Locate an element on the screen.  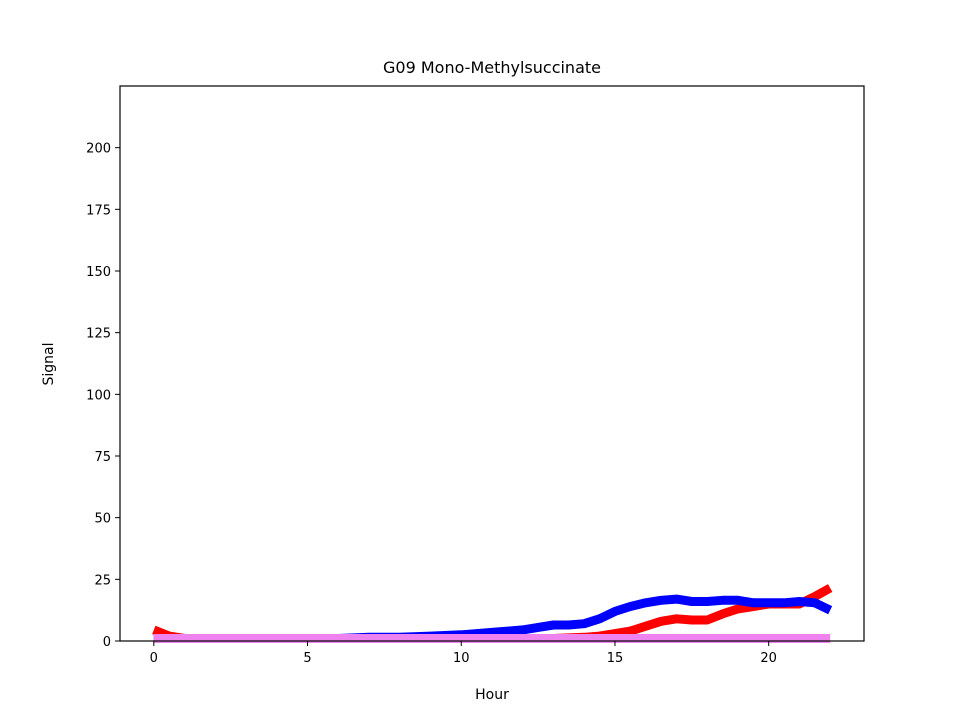
x-axis: 0 5 10 15 20 is located at coordinates (463, 653).